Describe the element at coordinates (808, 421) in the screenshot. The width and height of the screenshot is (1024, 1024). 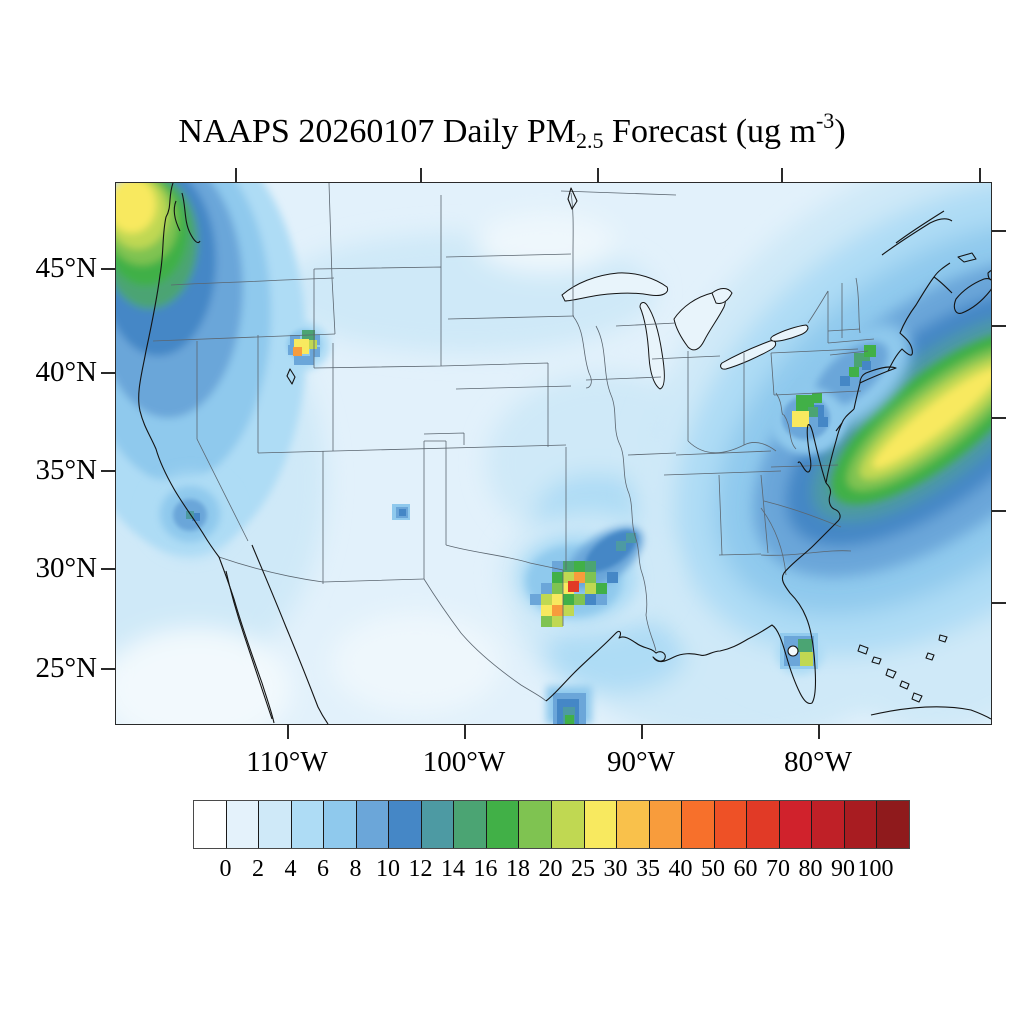
I see `dc-chesapeake-hotspot` at that location.